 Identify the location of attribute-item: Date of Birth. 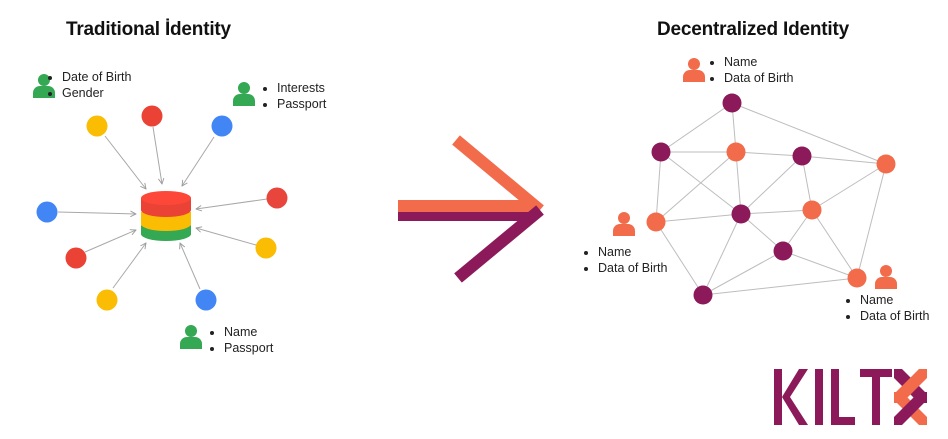
(96, 78).